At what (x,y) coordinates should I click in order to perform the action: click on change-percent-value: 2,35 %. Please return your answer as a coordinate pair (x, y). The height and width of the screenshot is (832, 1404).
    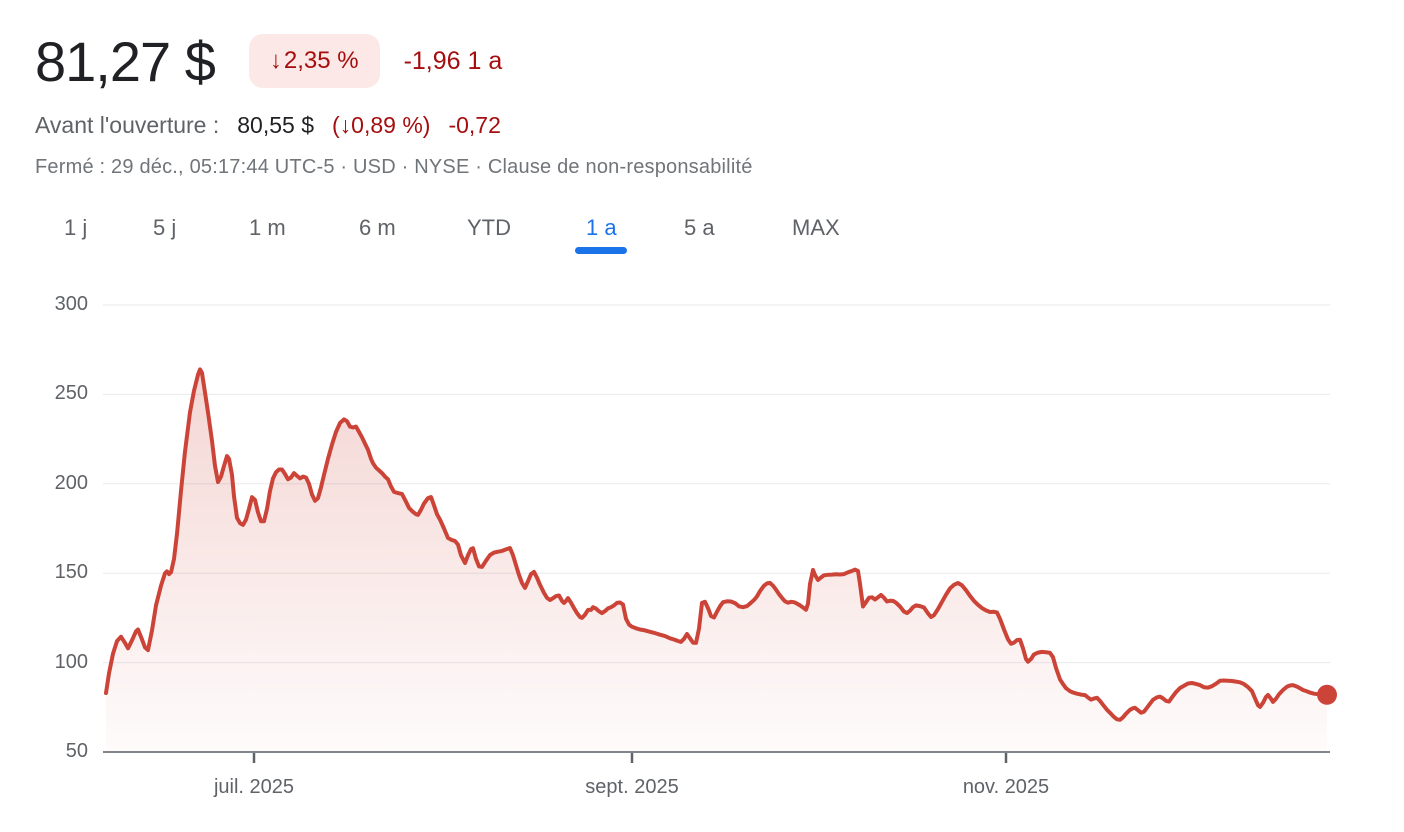
    Looking at the image, I should click on (321, 60).